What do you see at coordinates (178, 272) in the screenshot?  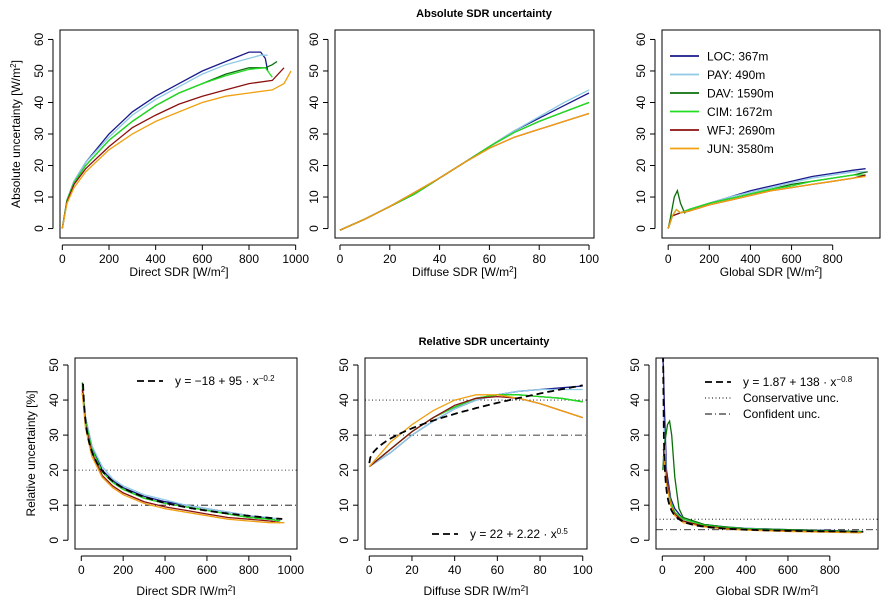 I see `x-axis-label: Direct SDR [W/m2]` at bounding box center [178, 272].